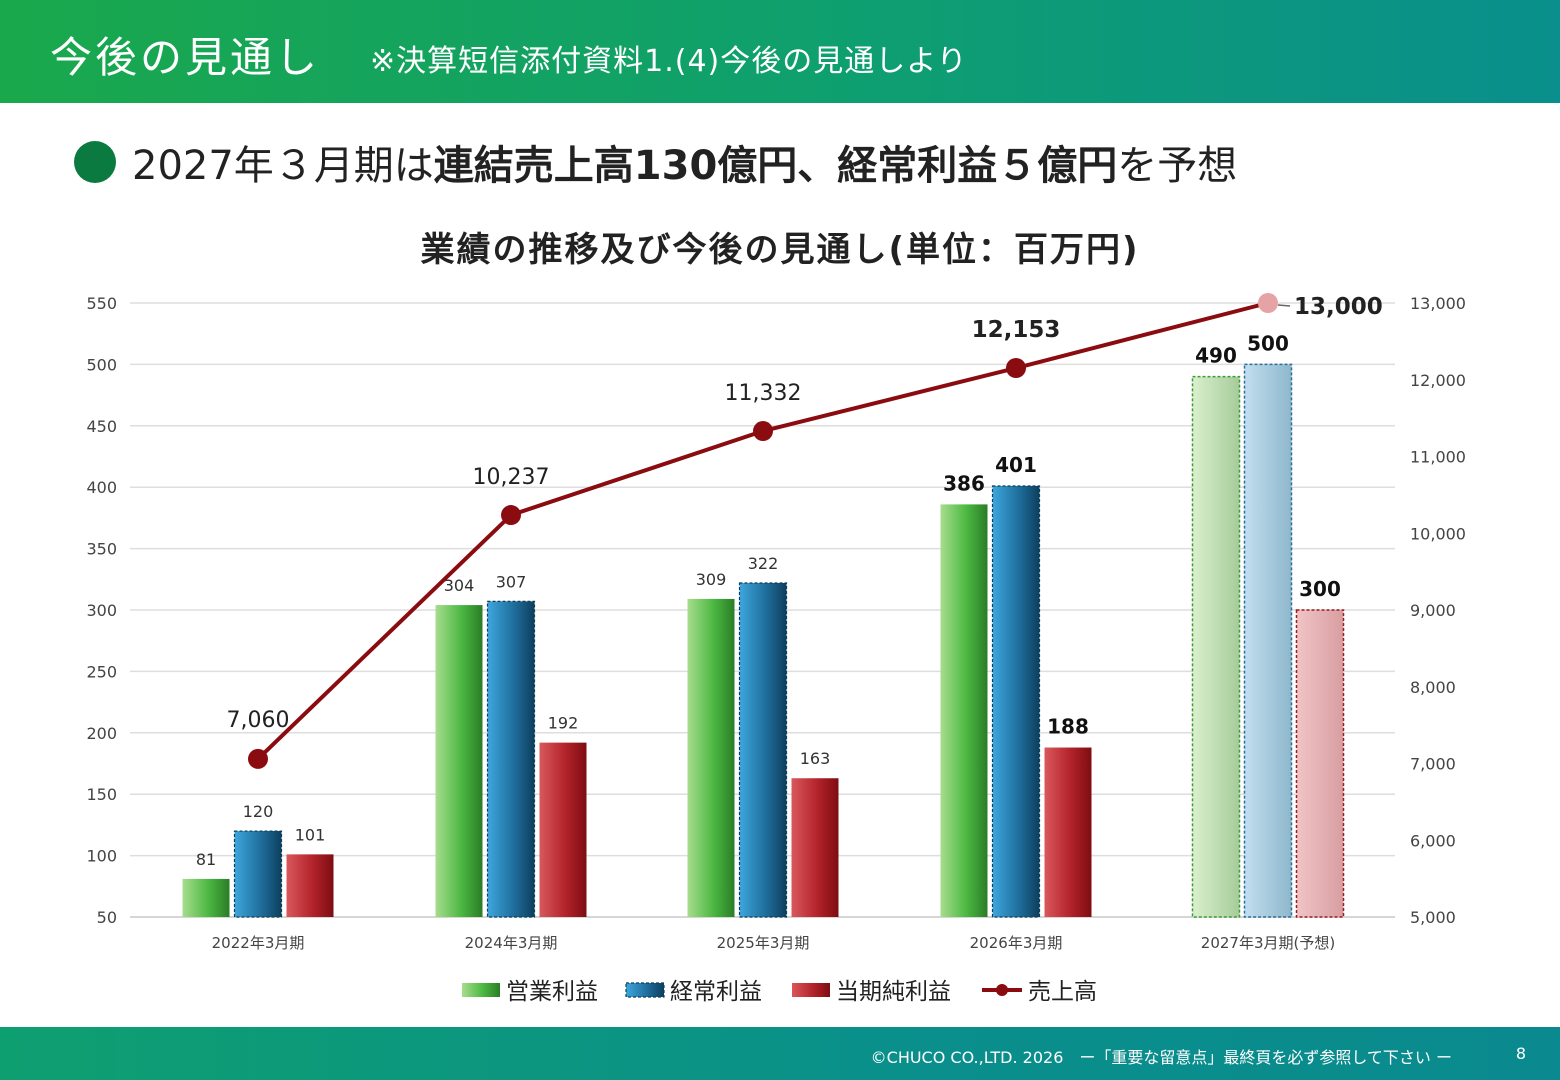 The height and width of the screenshot is (1080, 1560). Describe the element at coordinates (1438, 457) in the screenshot. I see `y-right-tick-label: 11,000` at that location.